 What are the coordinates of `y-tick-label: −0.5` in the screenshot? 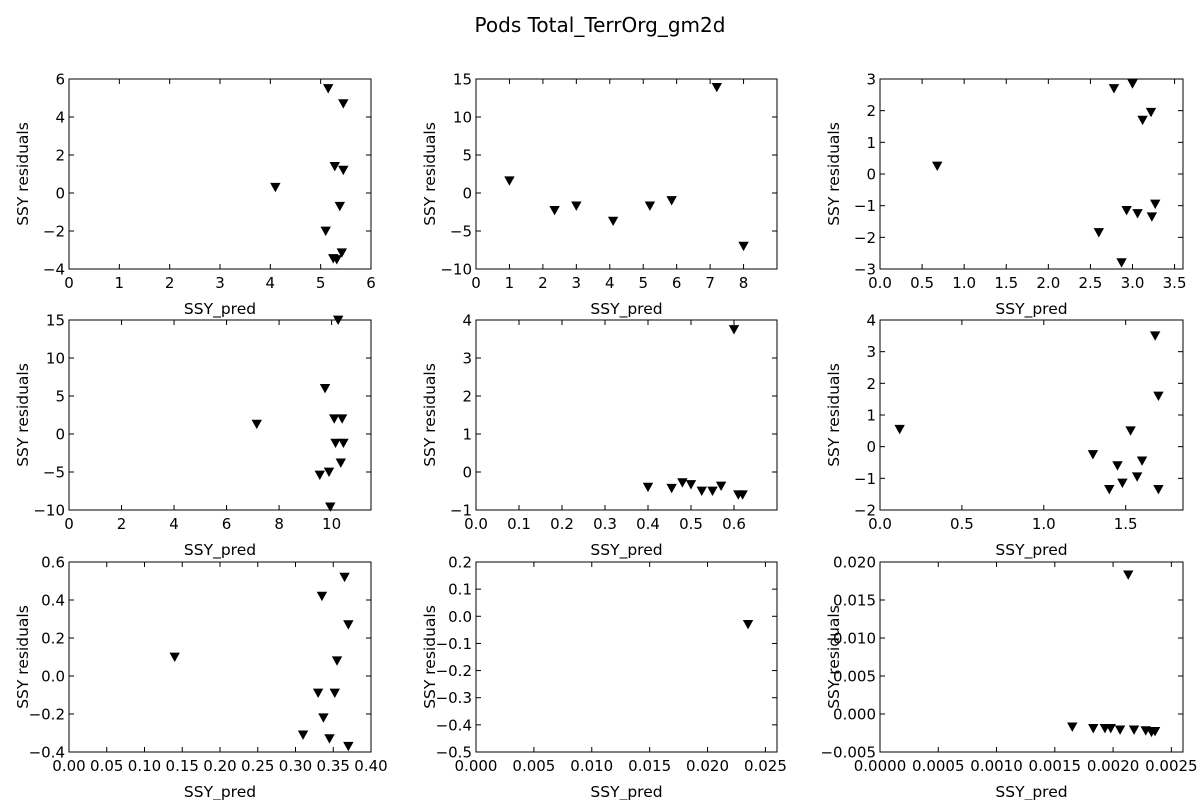 It's located at (454, 753).